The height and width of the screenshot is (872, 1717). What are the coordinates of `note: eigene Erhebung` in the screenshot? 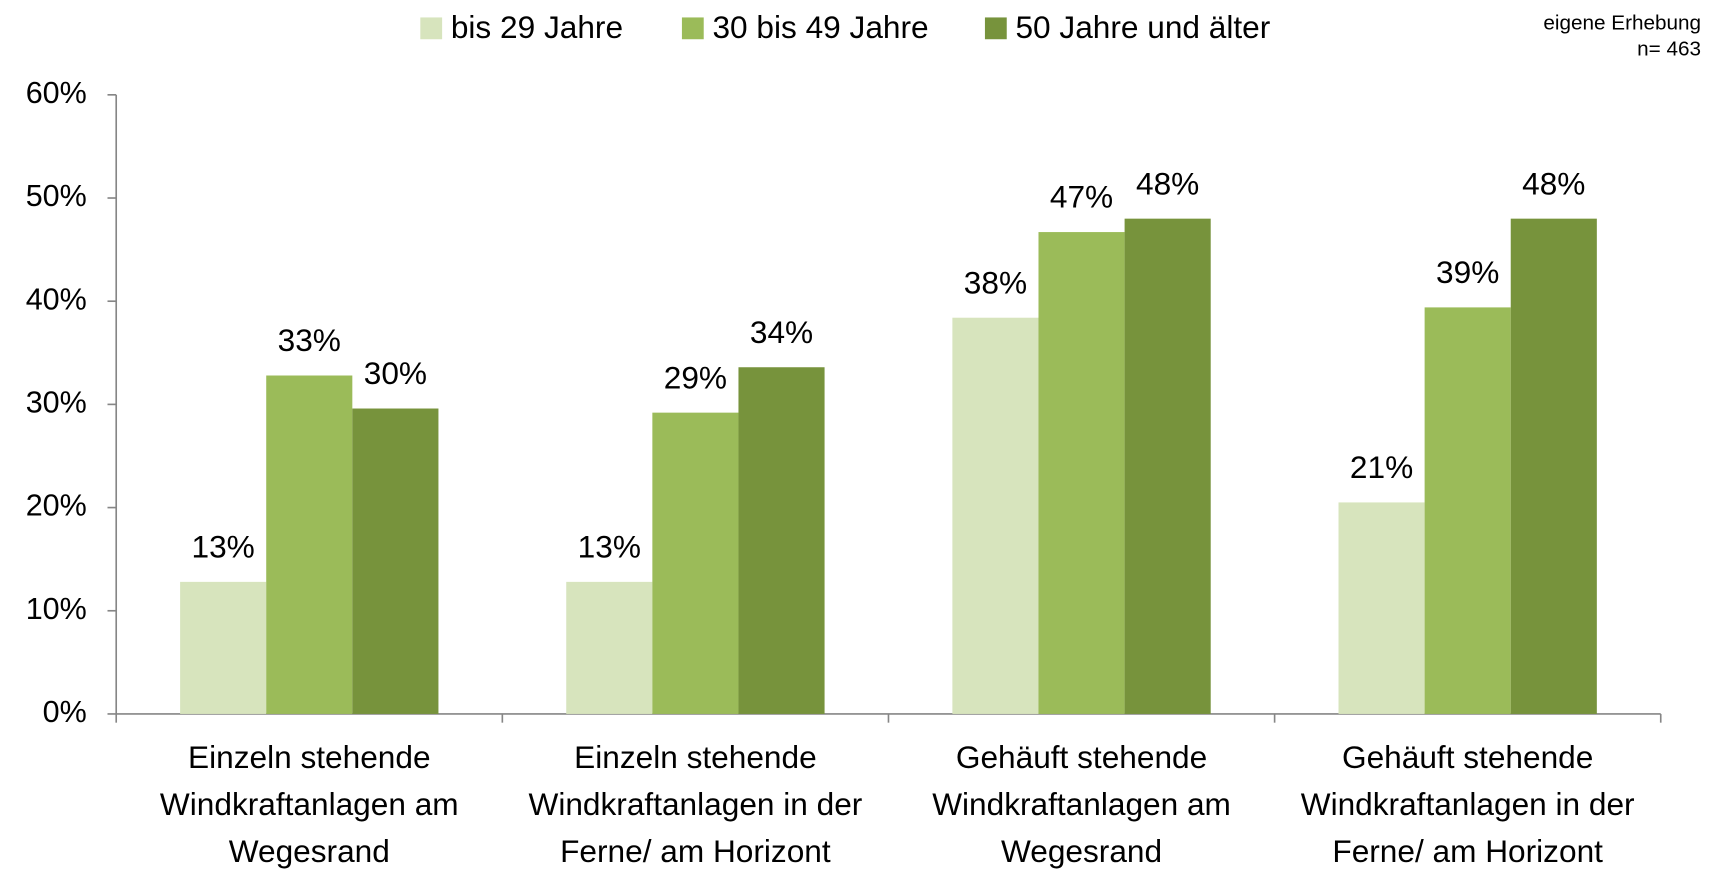 It's located at (1622, 22).